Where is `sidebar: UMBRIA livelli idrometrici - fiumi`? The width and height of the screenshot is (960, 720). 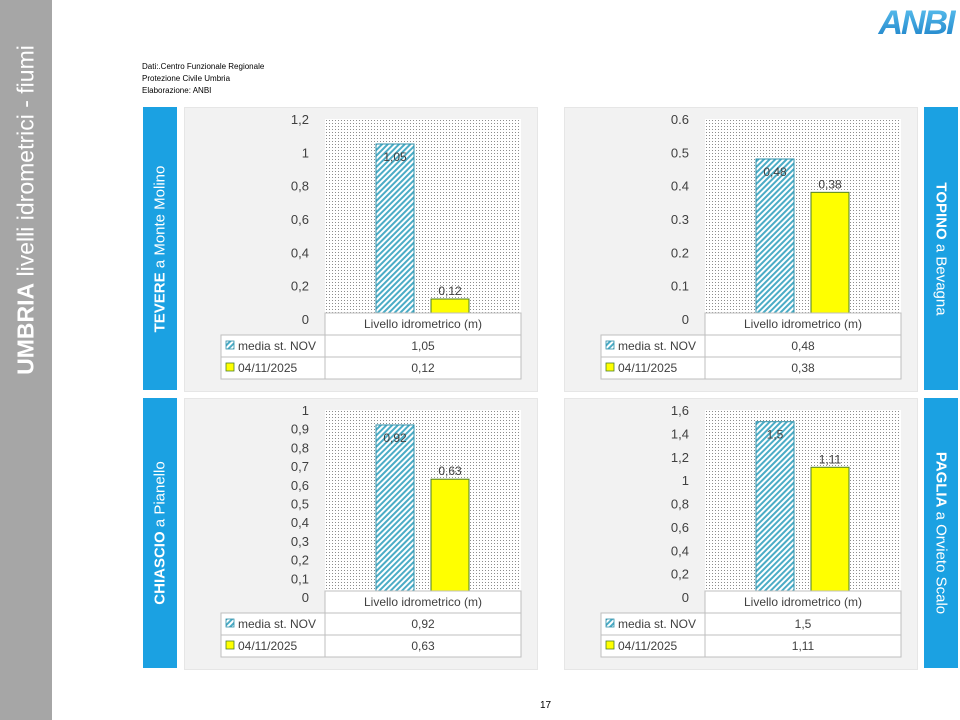
sidebar: UMBRIA livelli idrometrici - fiumi is located at coordinates (26, 360).